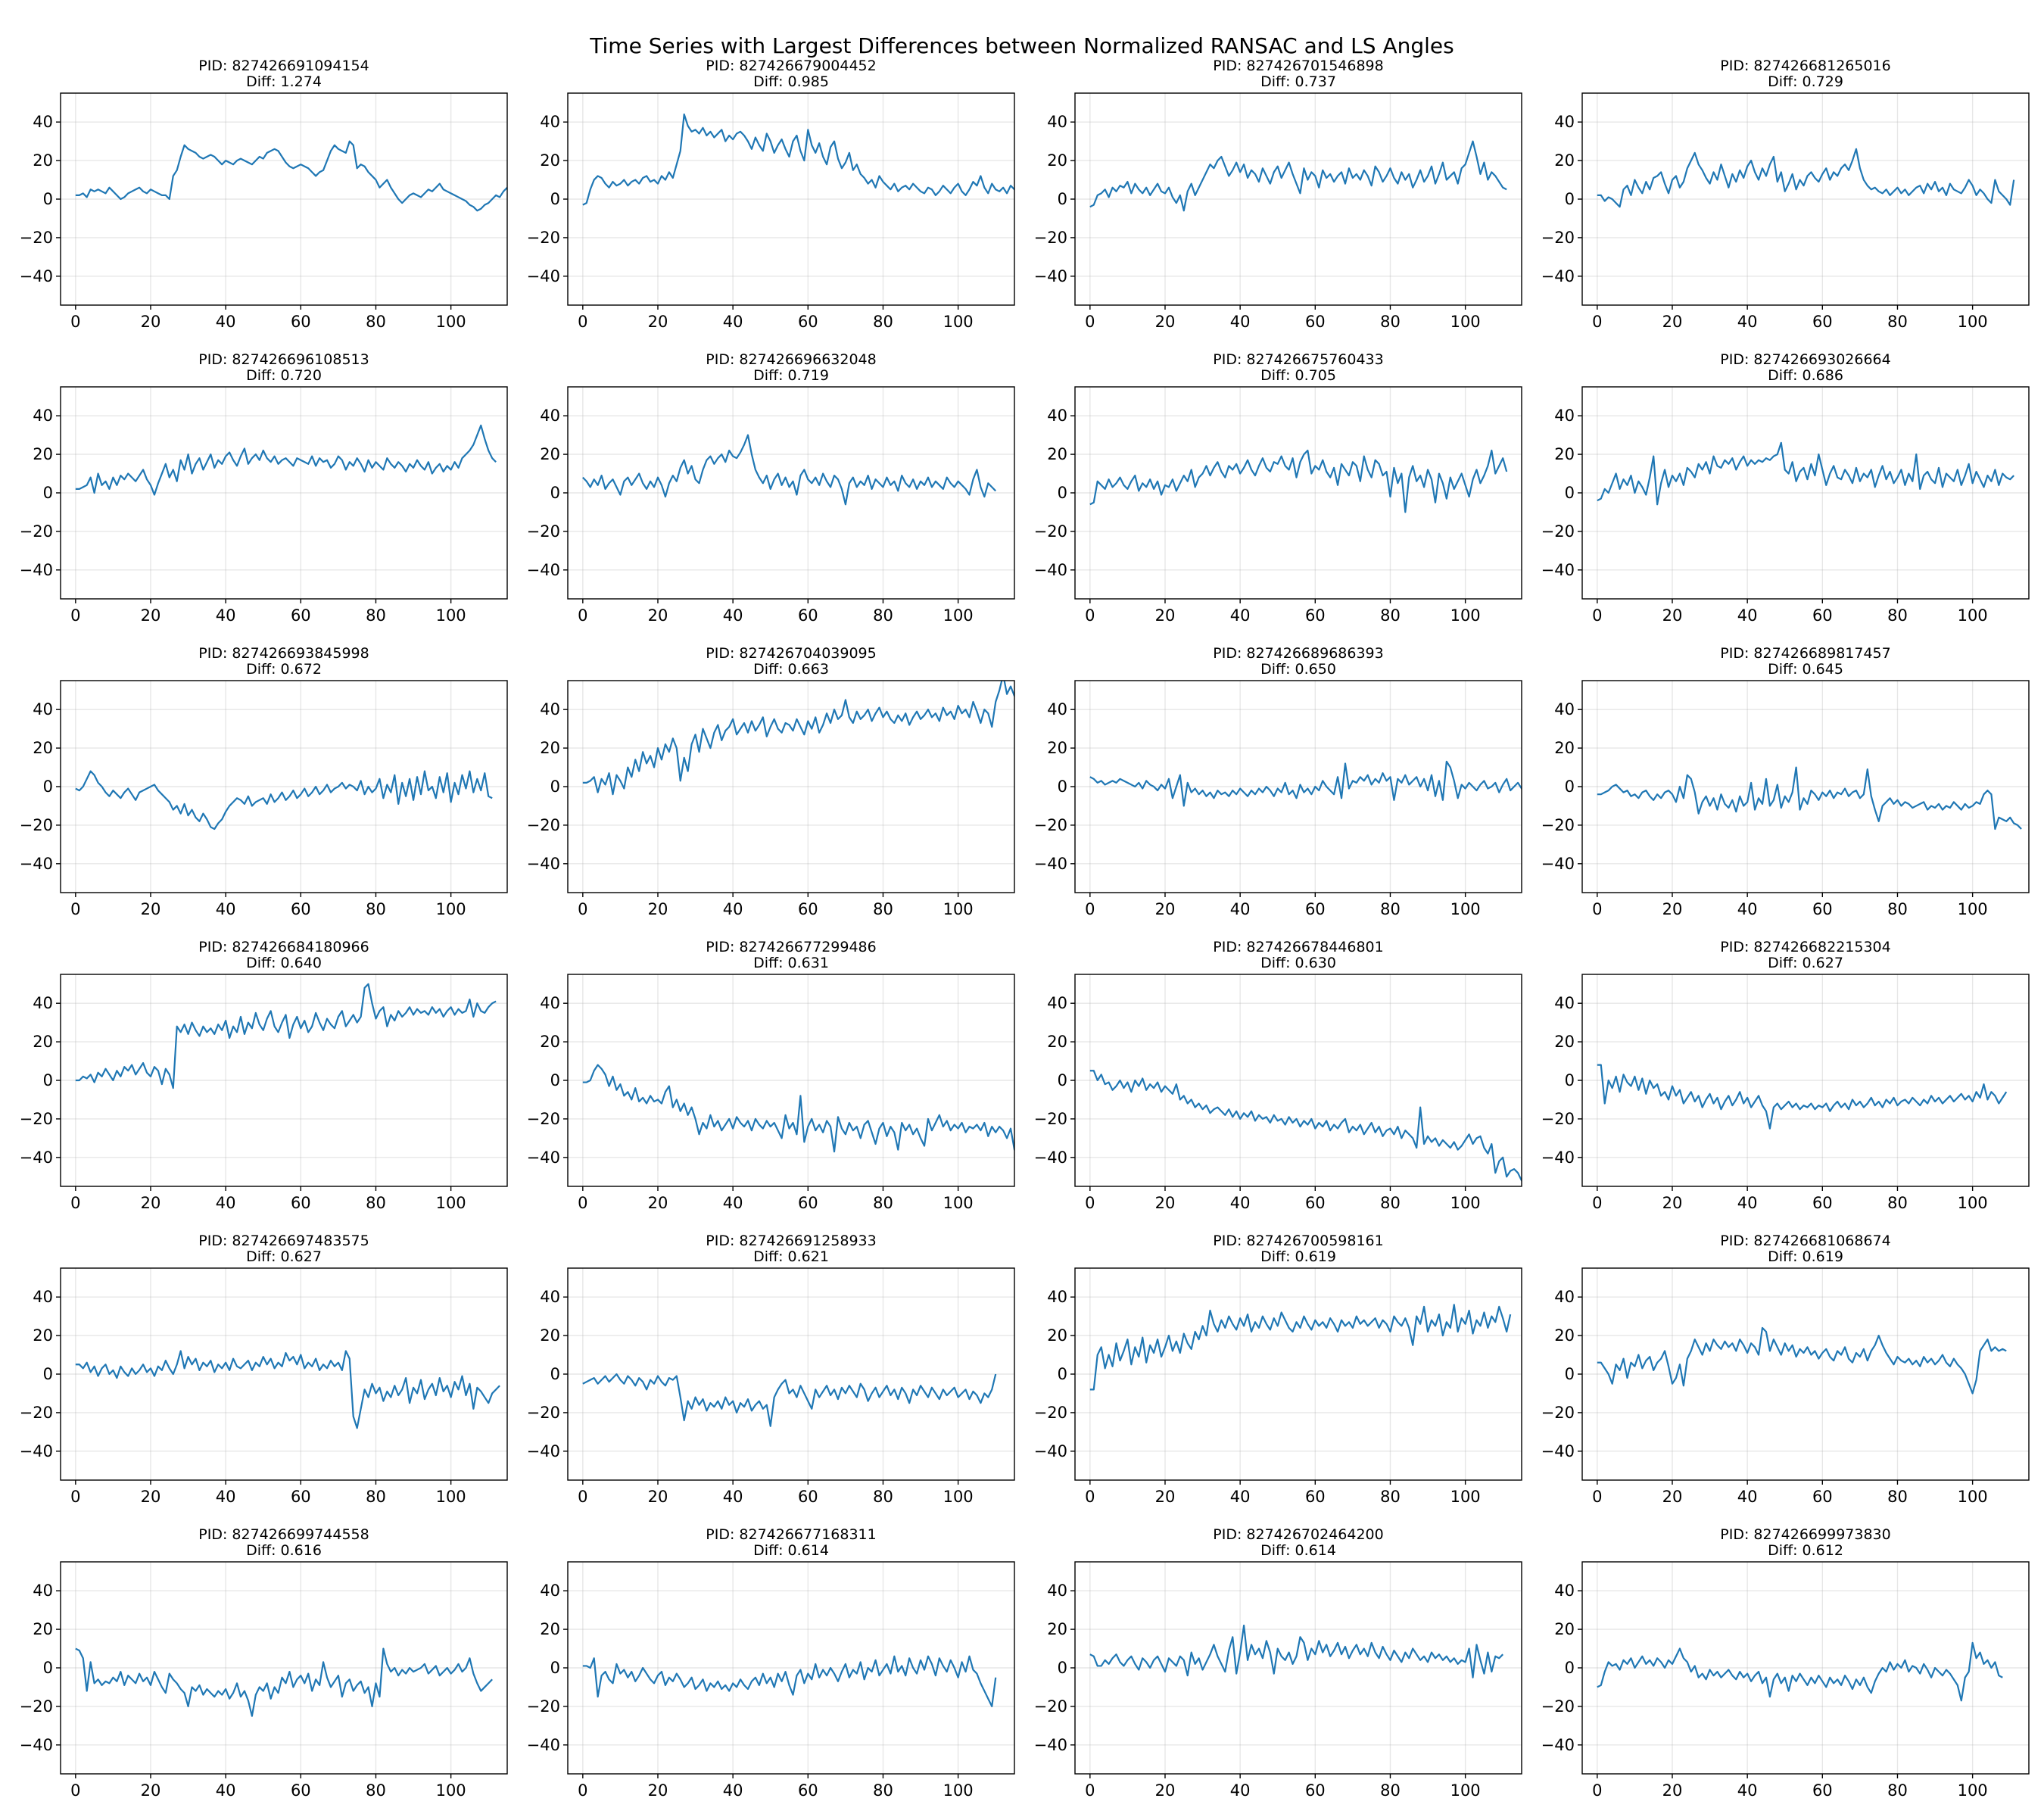  I want to click on subplot-diff-title: Diff: 0.621, so click(791, 1256).